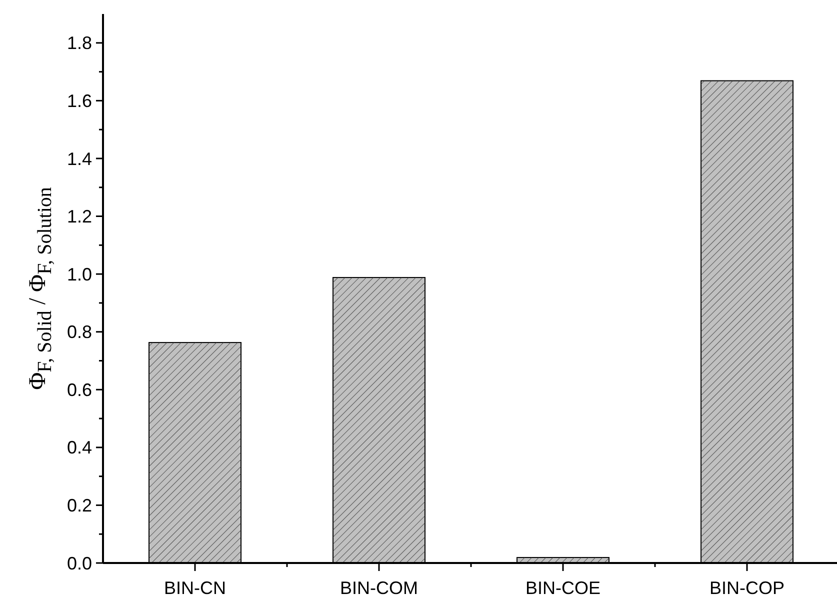  What do you see at coordinates (79, 274) in the screenshot?
I see `y-tick-label: 1.0` at bounding box center [79, 274].